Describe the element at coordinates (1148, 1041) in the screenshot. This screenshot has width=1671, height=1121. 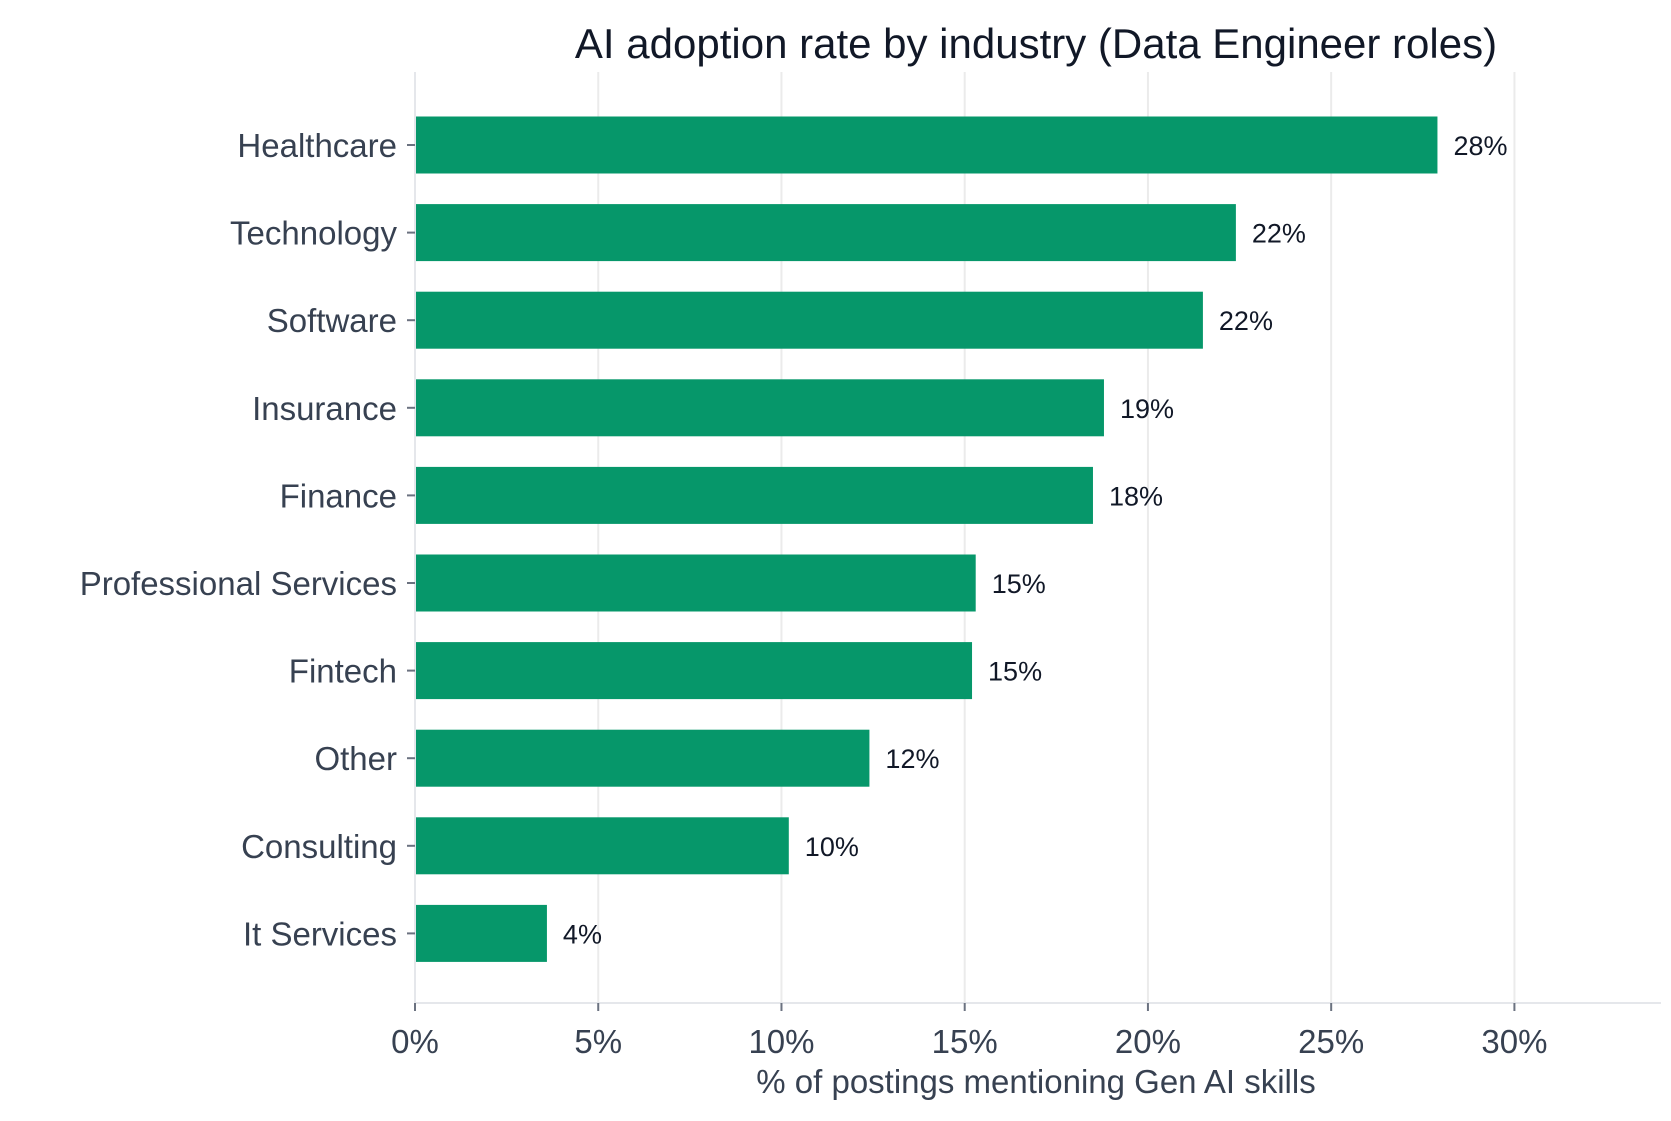
I see `x-tick-label: 20%` at that location.